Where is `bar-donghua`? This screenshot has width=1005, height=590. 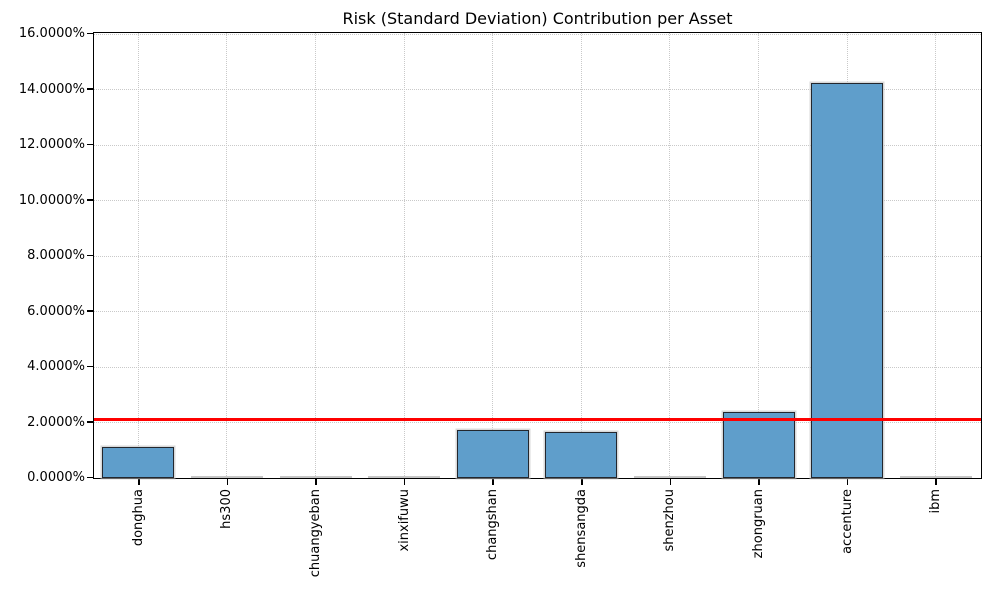
bar-donghua is located at coordinates (138, 462).